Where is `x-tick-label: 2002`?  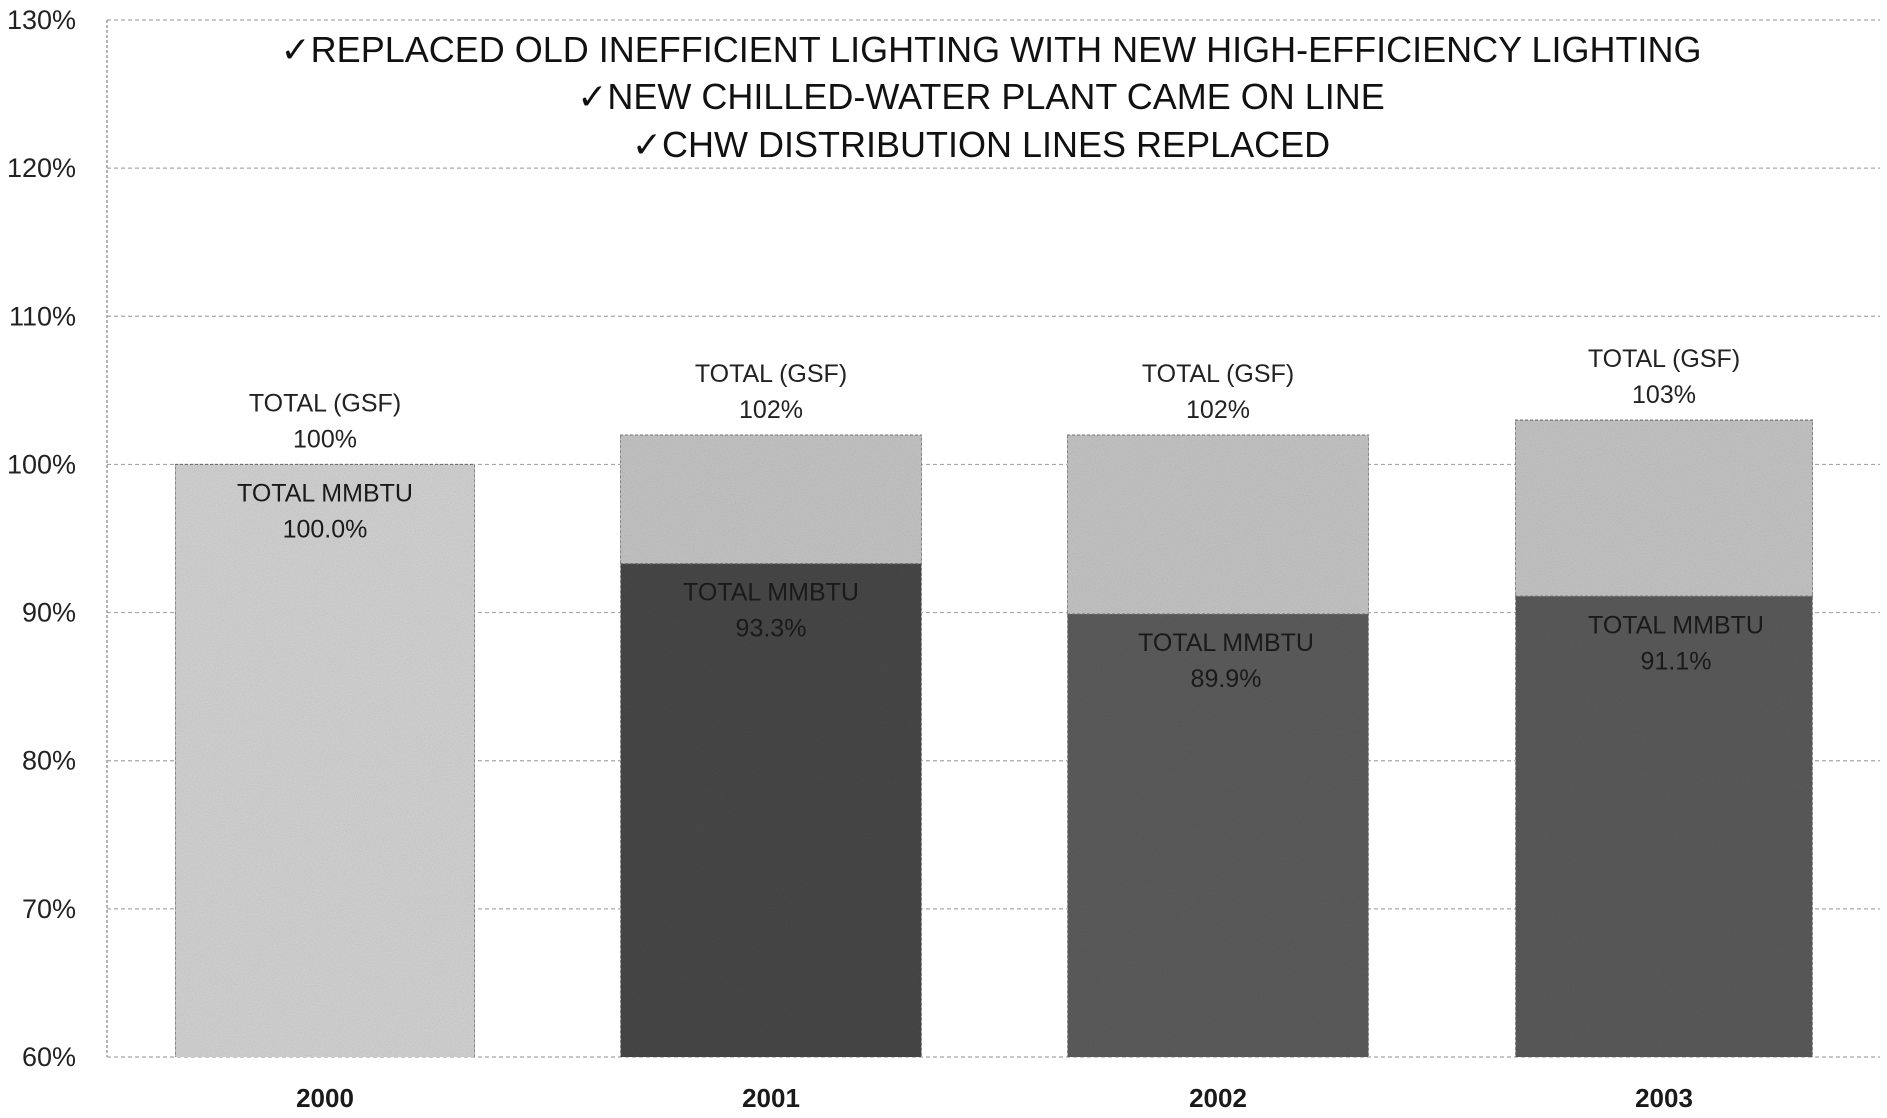 x-tick-label: 2002 is located at coordinates (1218, 1098).